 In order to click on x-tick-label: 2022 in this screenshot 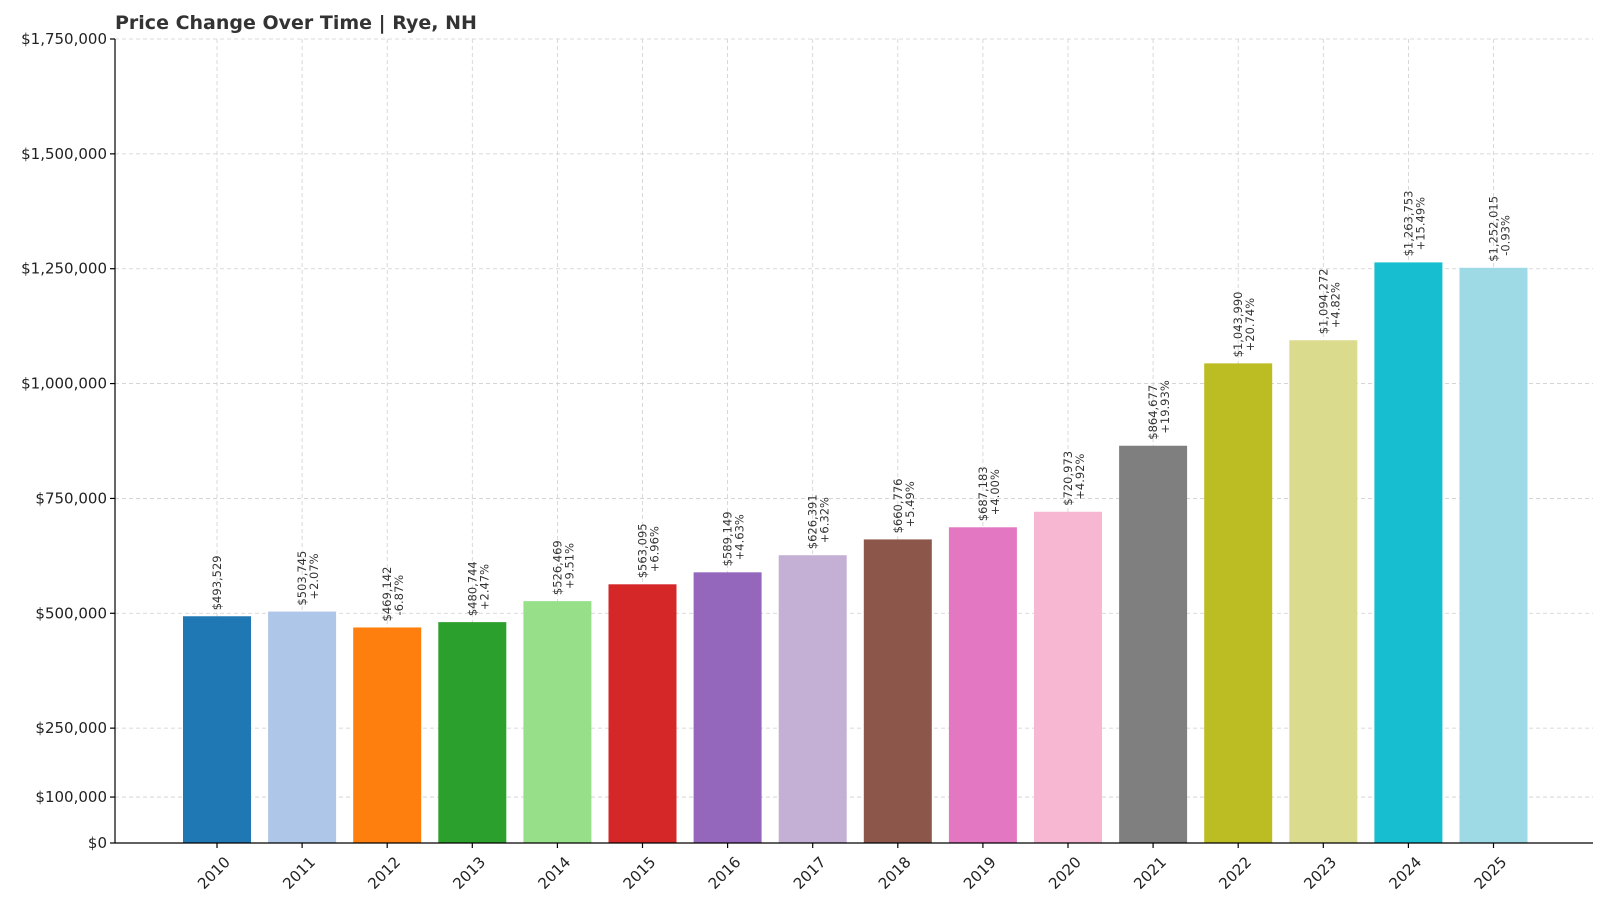, I will do `click(1235, 873)`.